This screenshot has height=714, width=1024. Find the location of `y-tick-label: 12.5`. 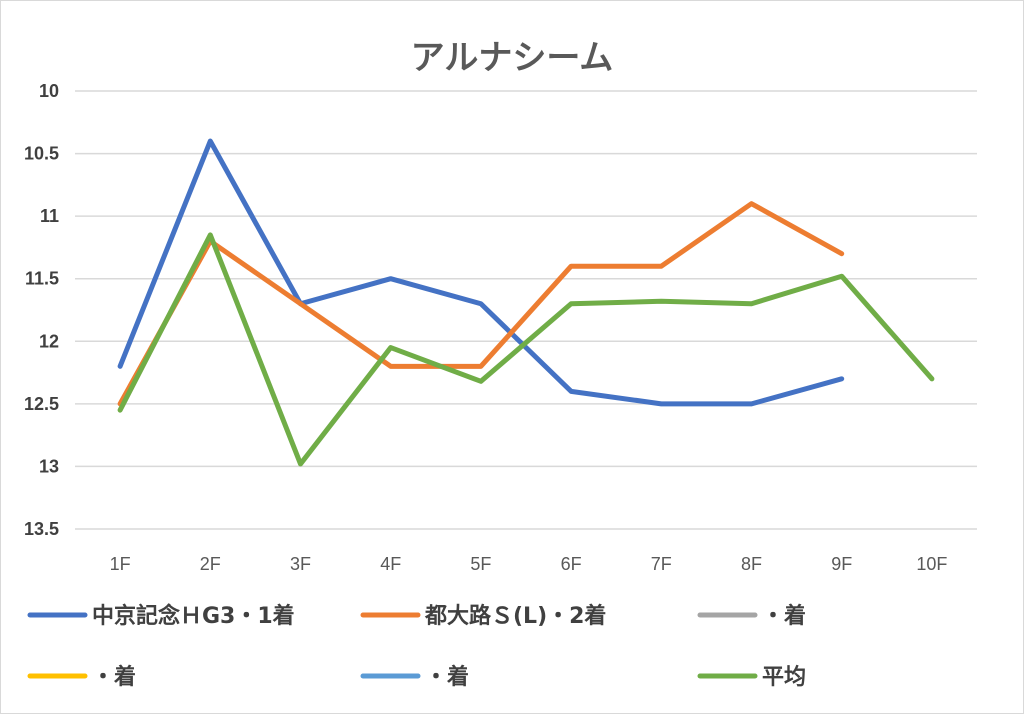

y-tick-label: 12.5 is located at coordinates (41, 404).